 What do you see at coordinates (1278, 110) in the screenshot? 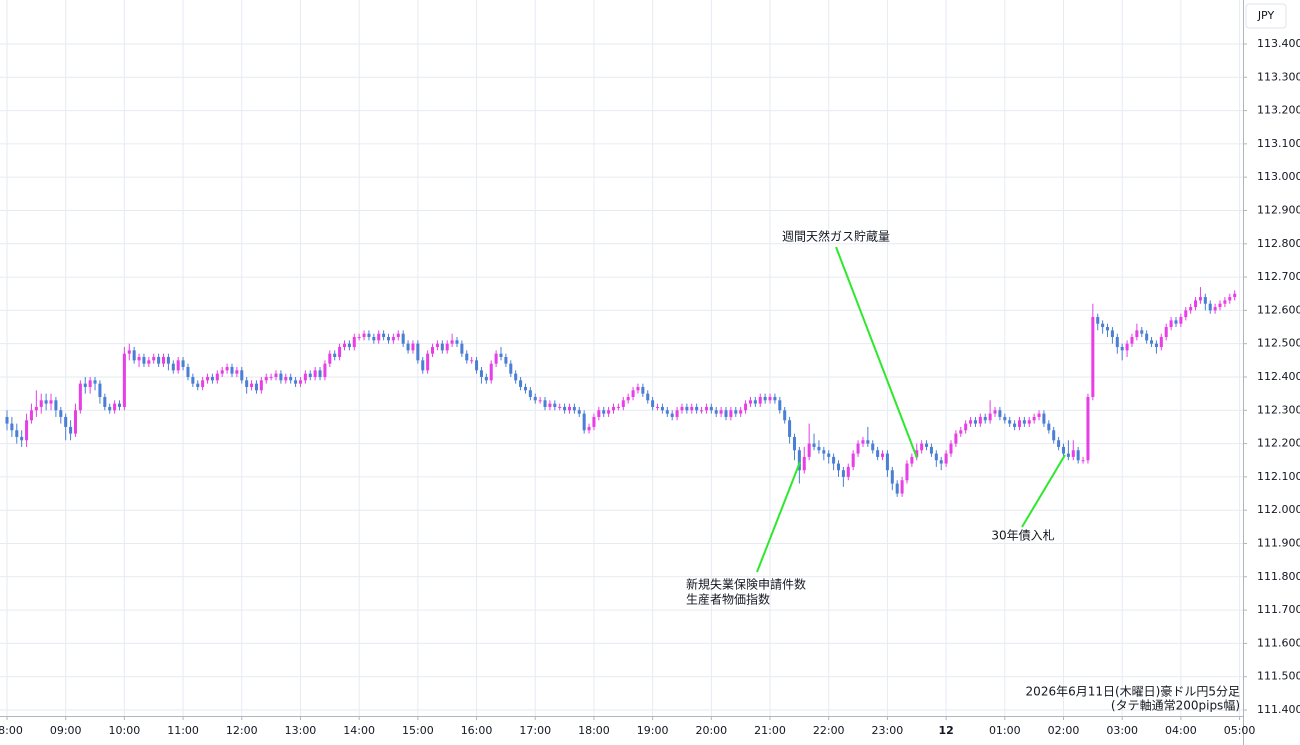
I see `y-tick-label: 113.200` at bounding box center [1278, 110].